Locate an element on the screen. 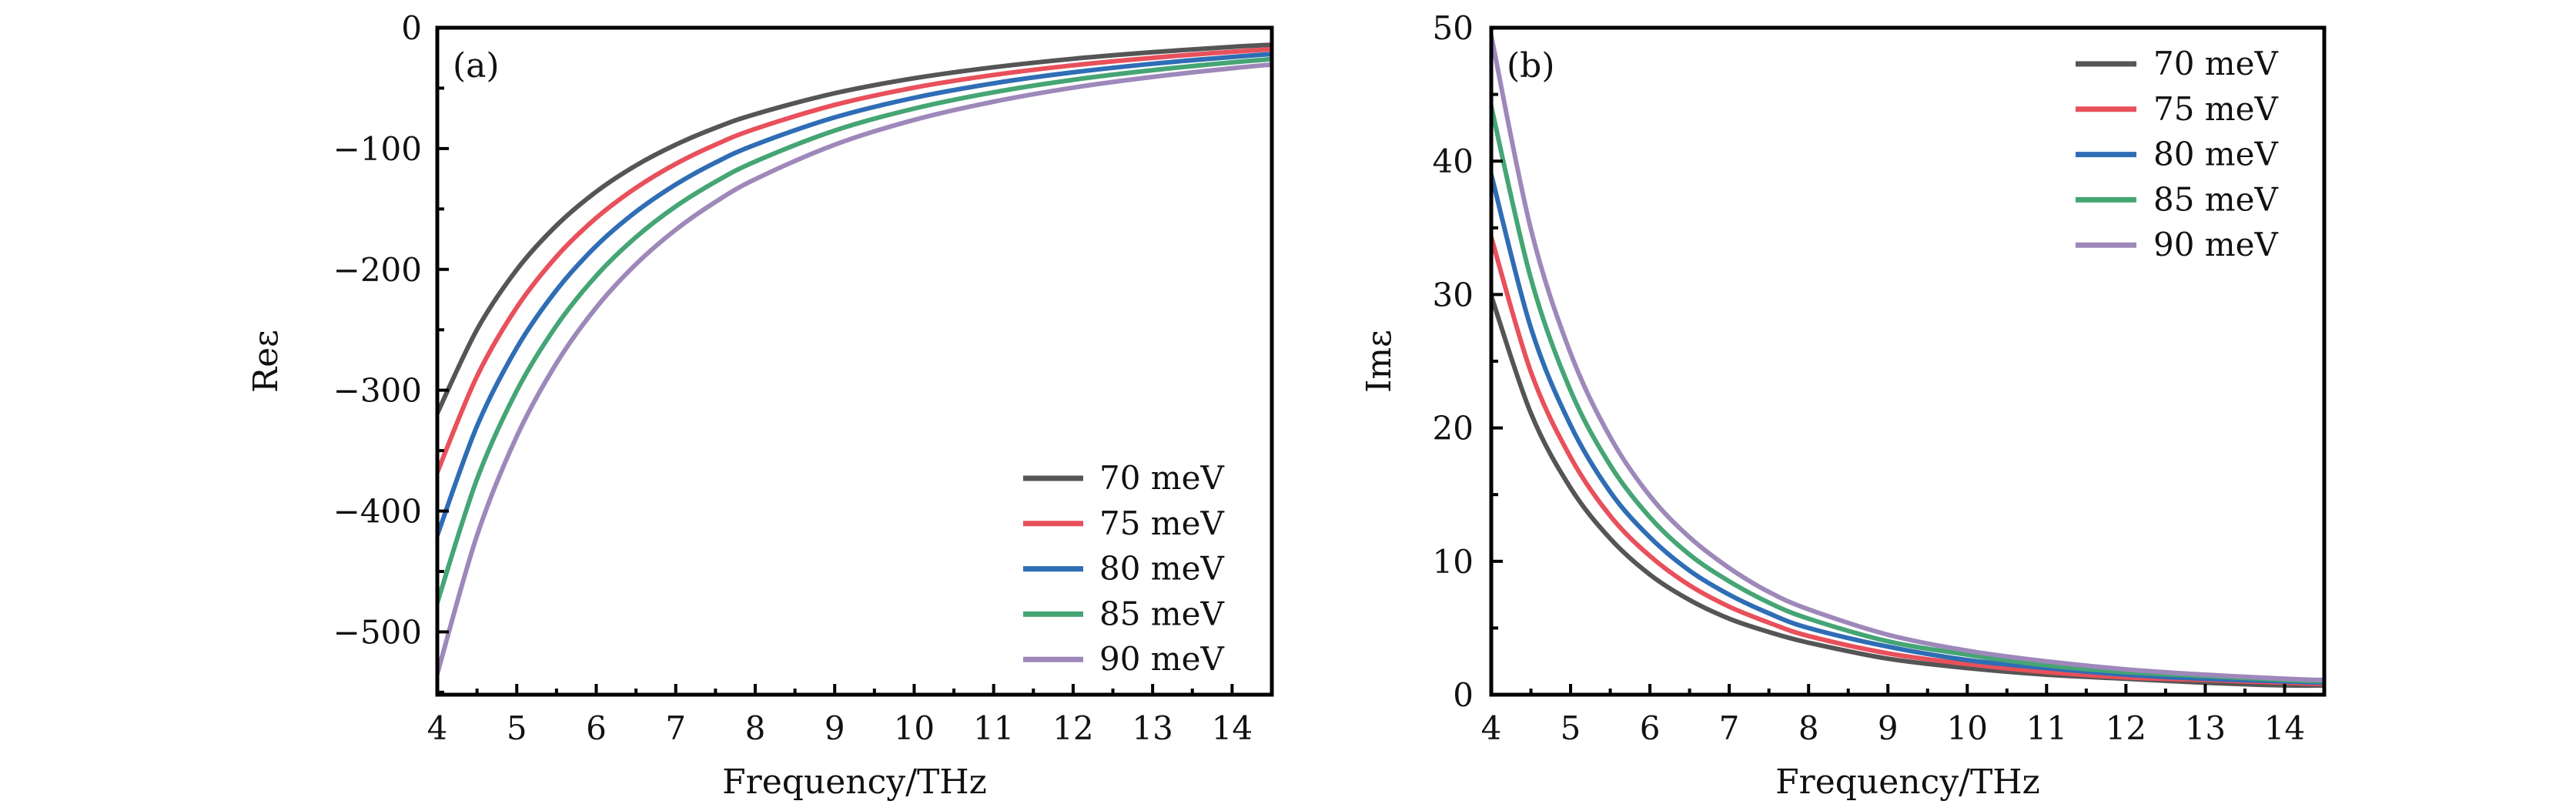  y-axis-label-a: Reε is located at coordinates (266, 361).